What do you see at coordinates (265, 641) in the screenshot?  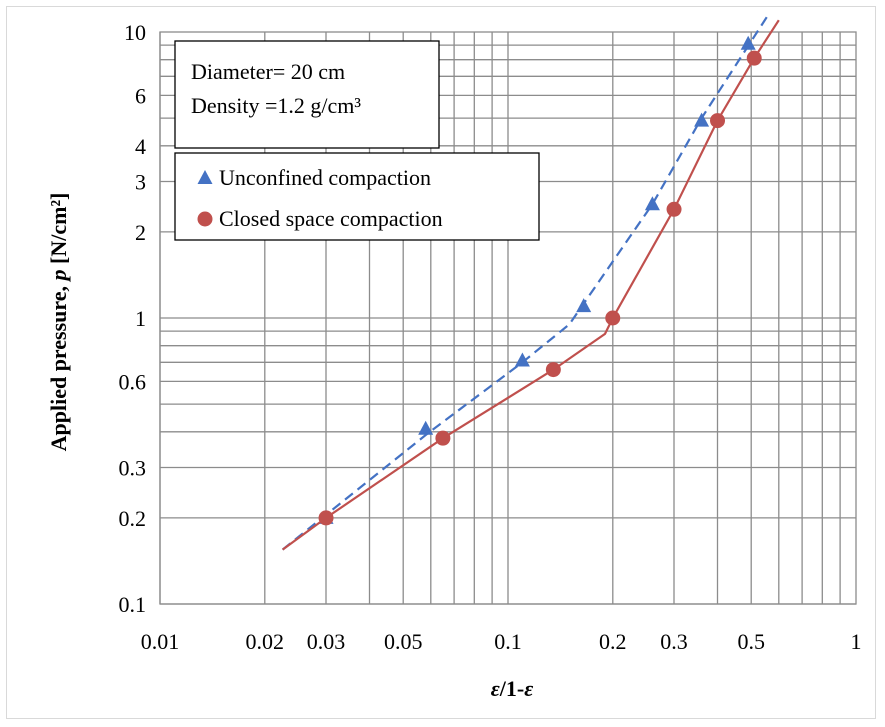 I see `x-tick-label: 0.02` at bounding box center [265, 641].